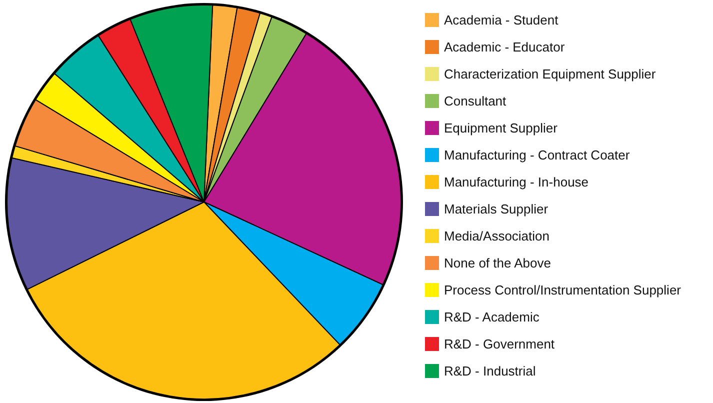  Describe the element at coordinates (501, 128) in the screenshot. I see `legend-label: Equipment Supplier` at that location.